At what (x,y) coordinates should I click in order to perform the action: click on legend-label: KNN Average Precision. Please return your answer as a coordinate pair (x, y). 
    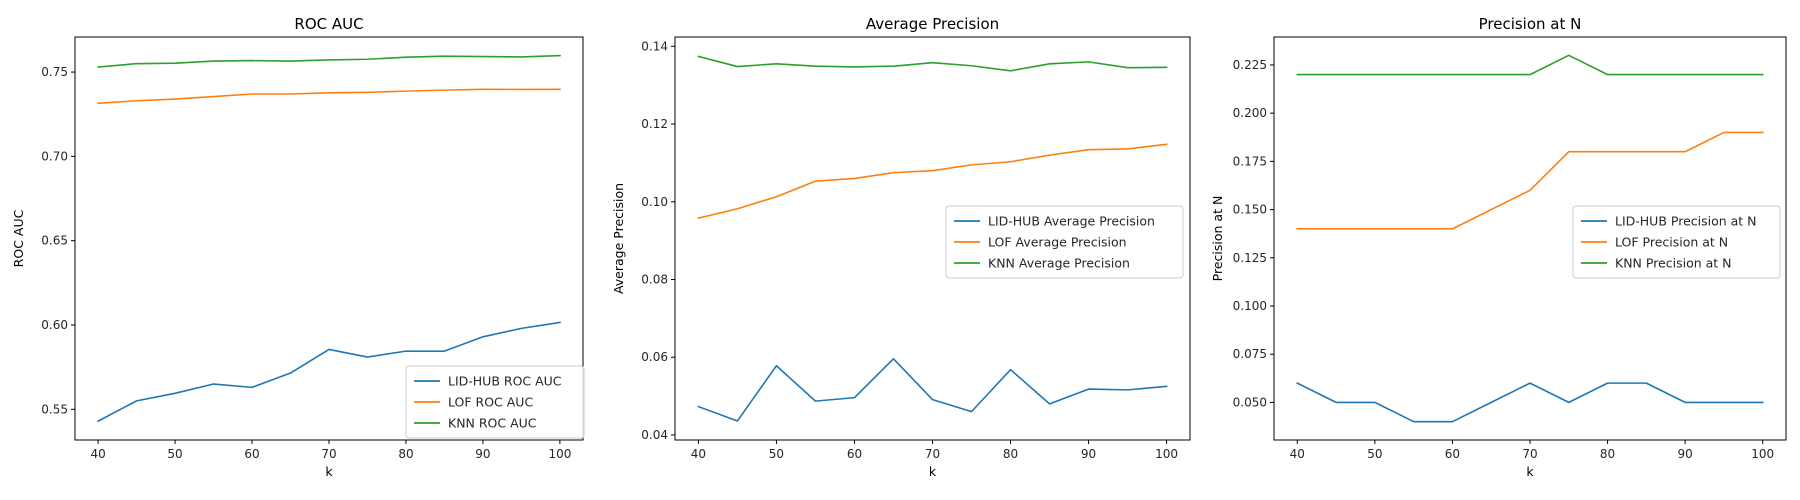
    Looking at the image, I should click on (1059, 263).